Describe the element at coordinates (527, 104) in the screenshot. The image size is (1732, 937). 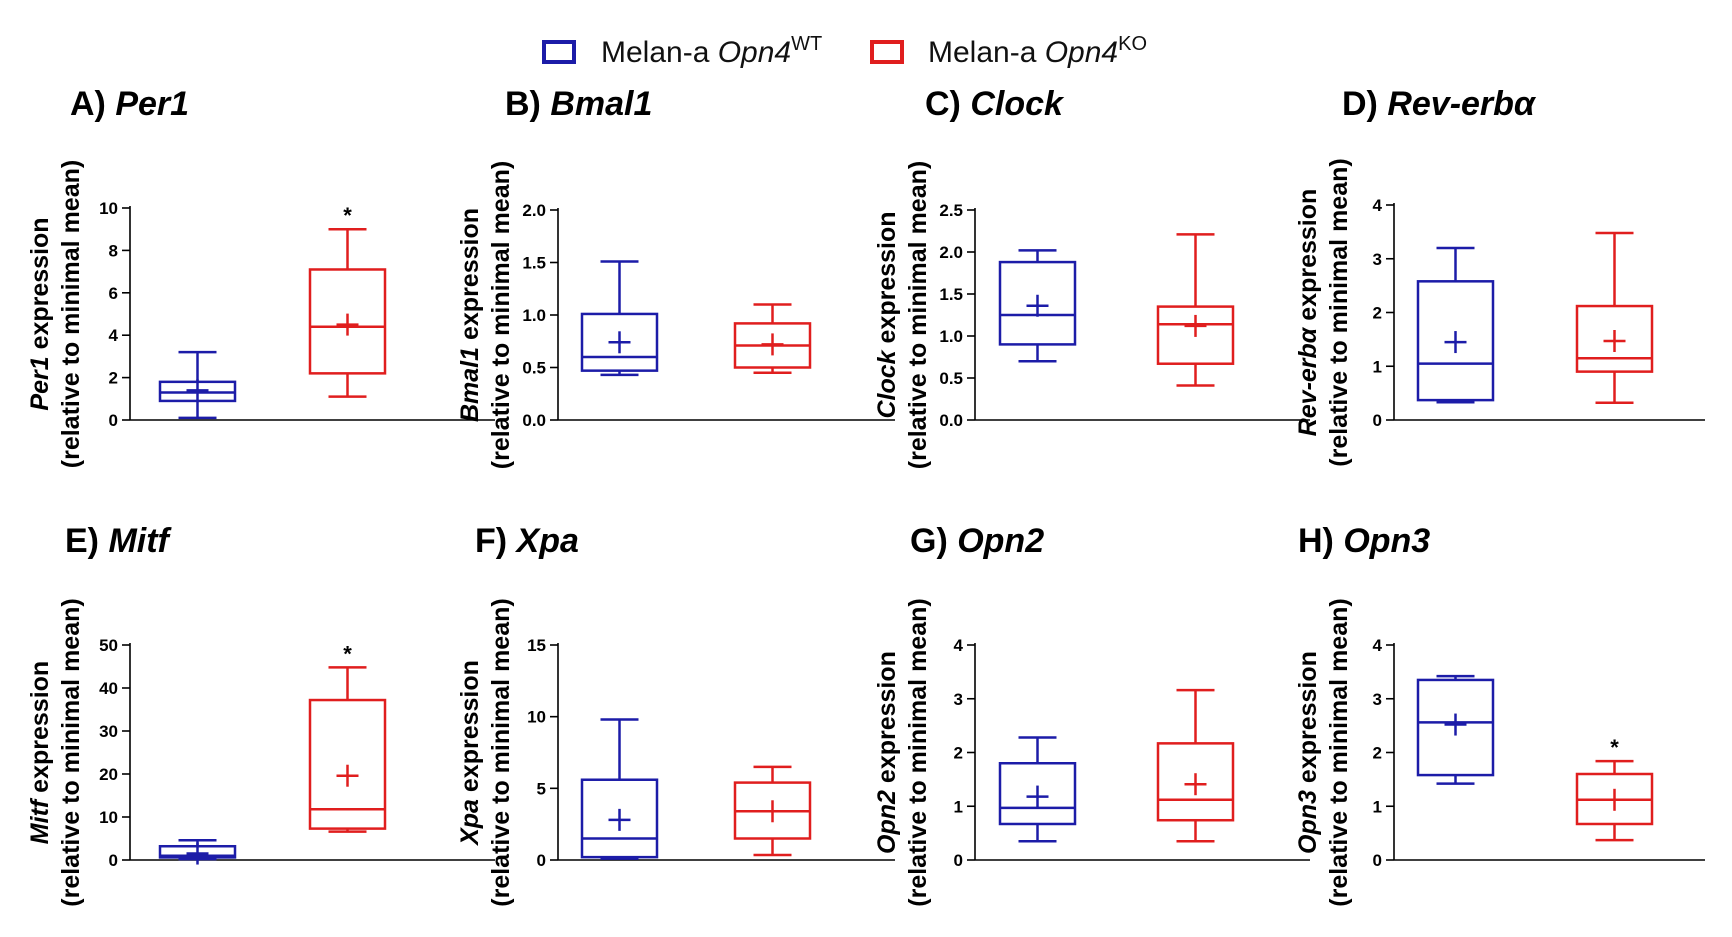
I see `panel-b-title-label: B)` at that location.